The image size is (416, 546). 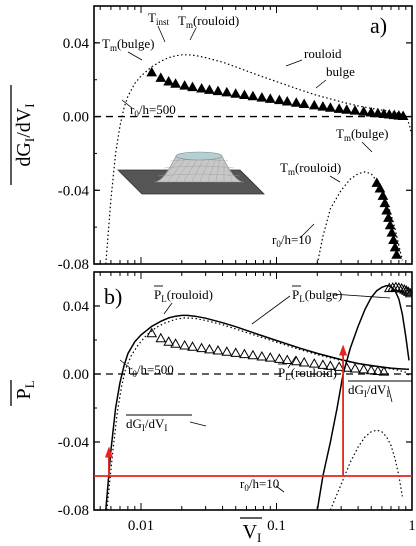 I want to click on annot-r0h-10-a: r0/h=10, so click(x=291, y=240).